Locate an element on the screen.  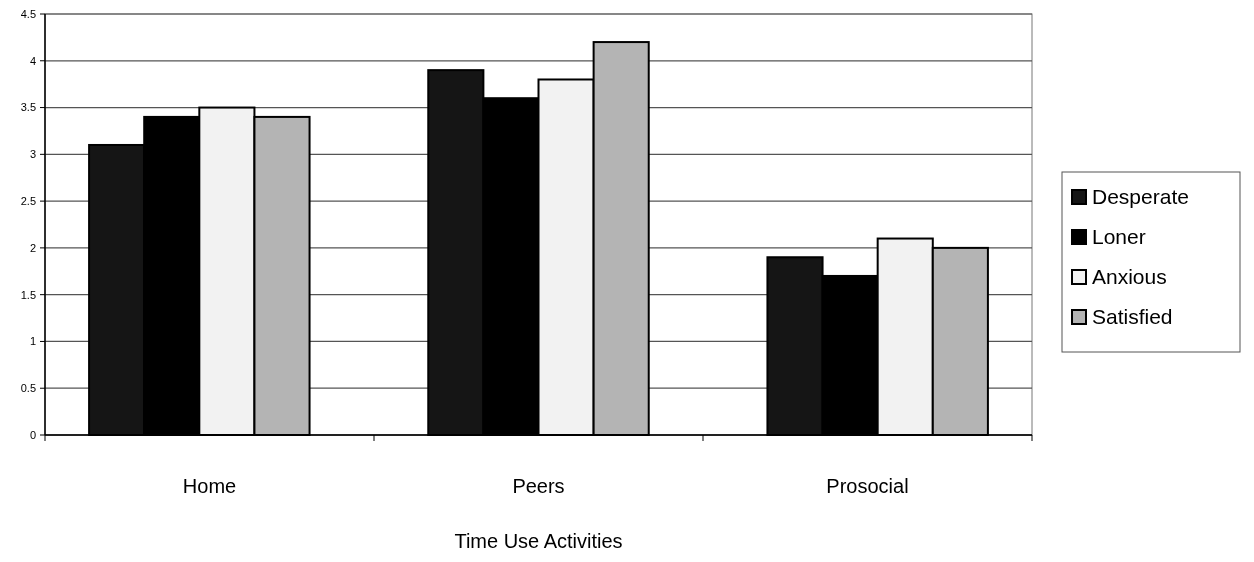
y-tick-label: 1 is located at coordinates (32, 341).